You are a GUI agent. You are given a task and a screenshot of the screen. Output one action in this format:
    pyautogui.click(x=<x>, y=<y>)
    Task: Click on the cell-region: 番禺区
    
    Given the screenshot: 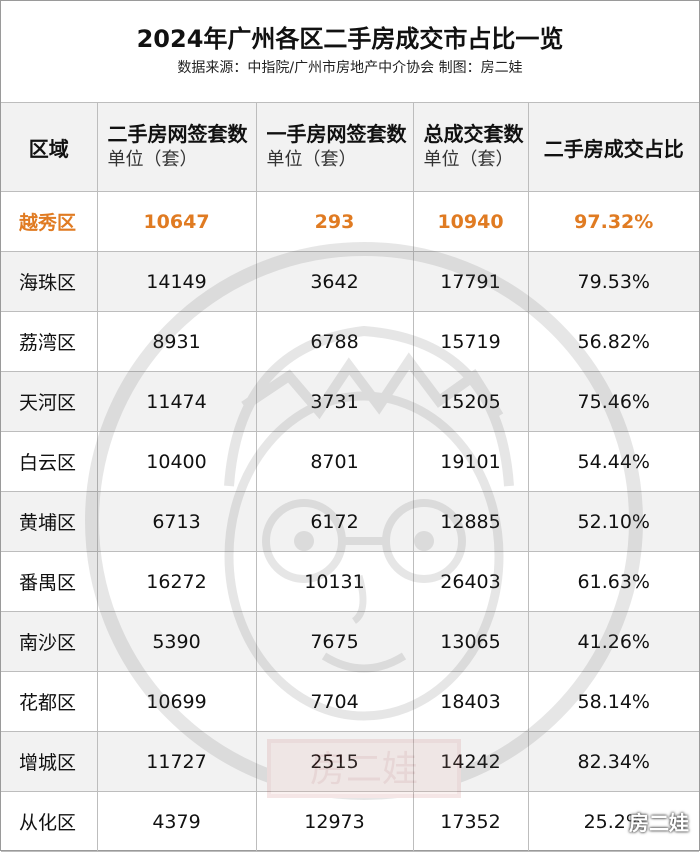 What is the action you would take?
    pyautogui.click(x=49, y=581)
    